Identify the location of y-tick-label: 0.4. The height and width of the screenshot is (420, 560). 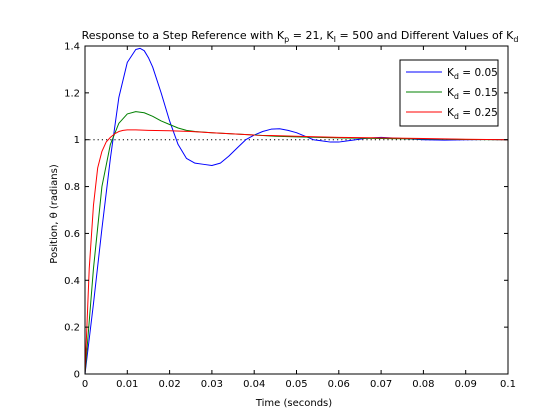
(72, 281).